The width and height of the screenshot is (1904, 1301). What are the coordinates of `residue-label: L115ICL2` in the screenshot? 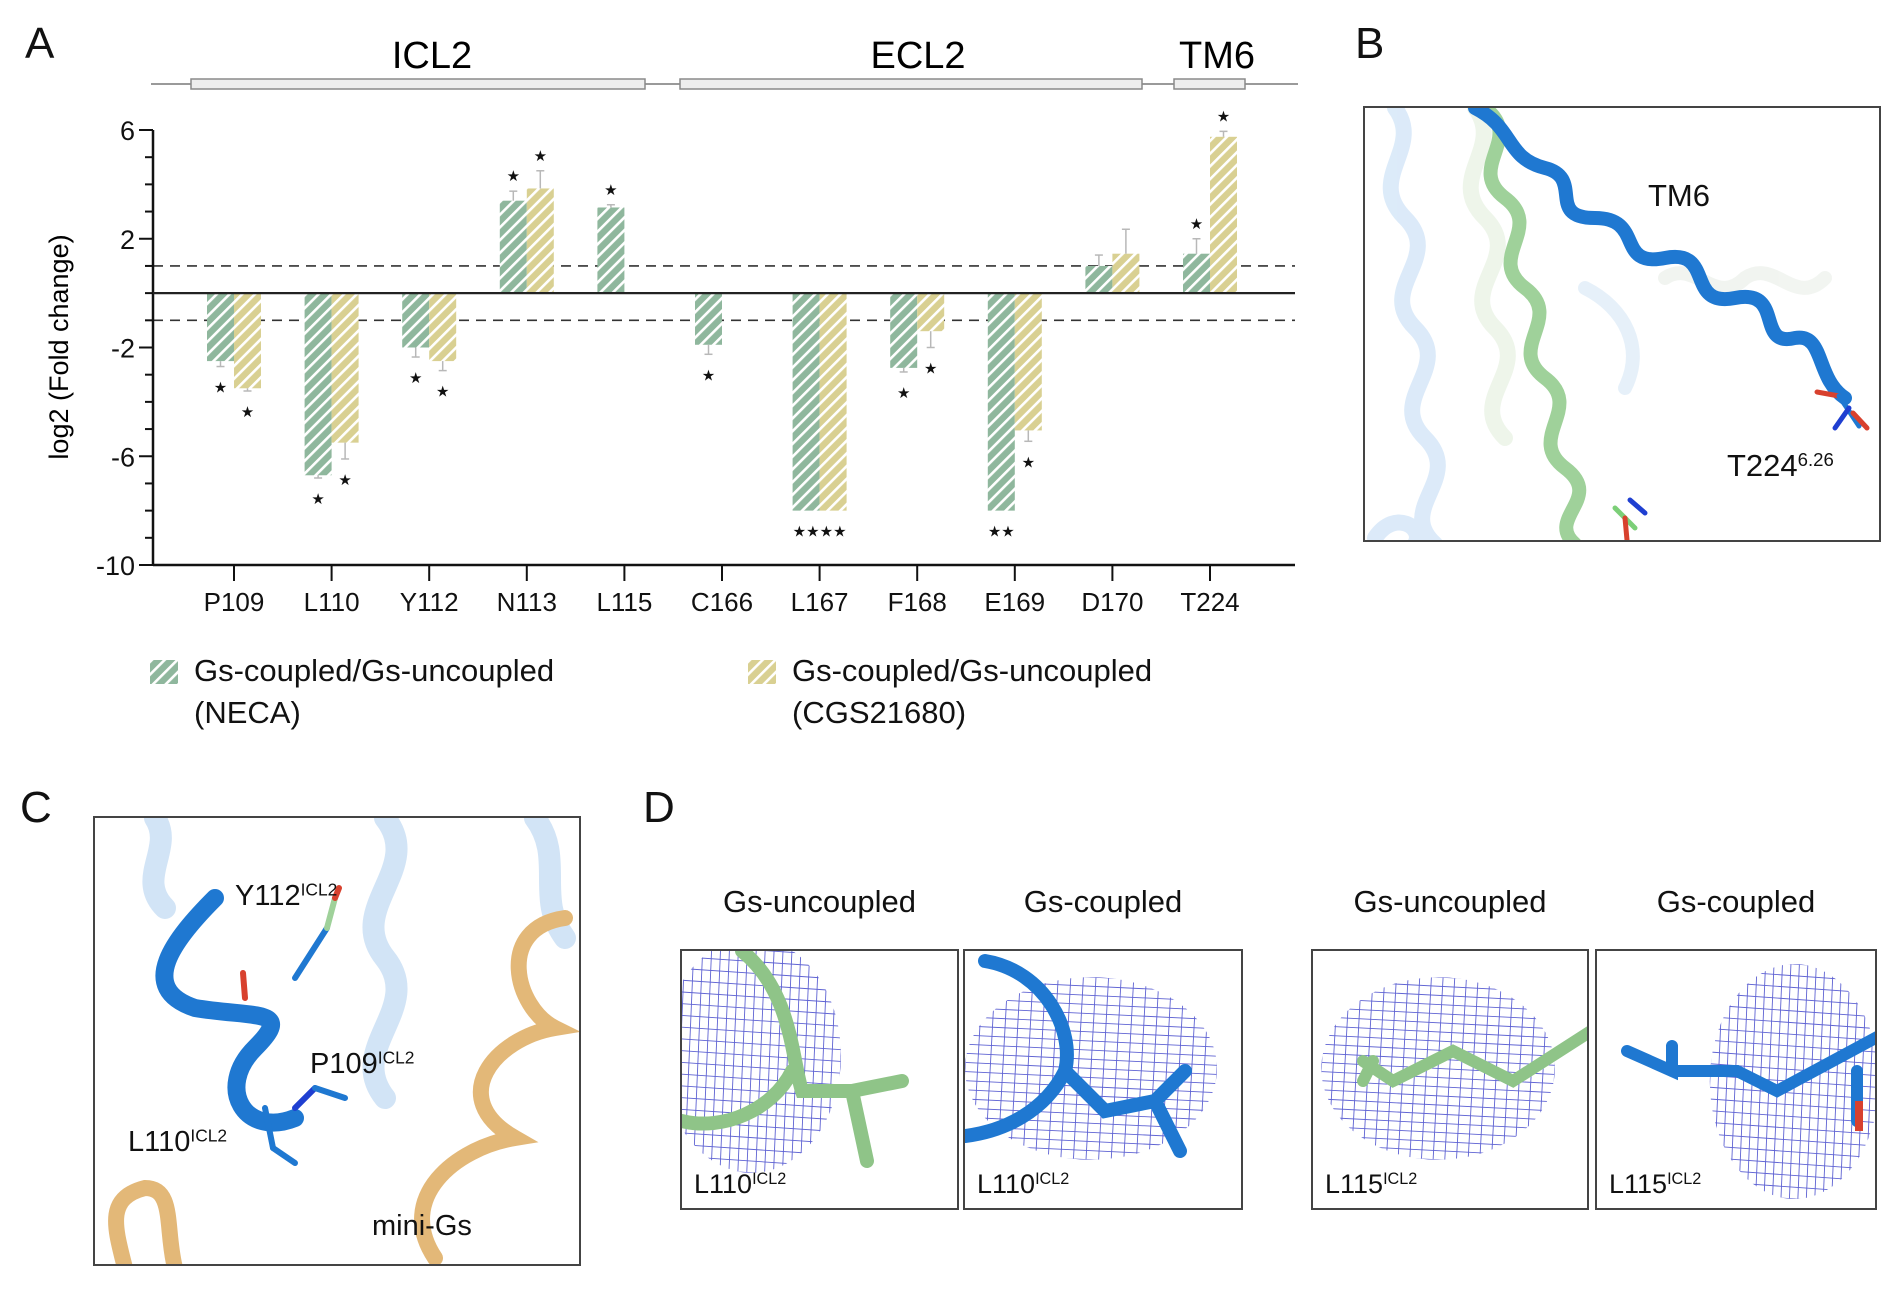 It's located at (1371, 1184).